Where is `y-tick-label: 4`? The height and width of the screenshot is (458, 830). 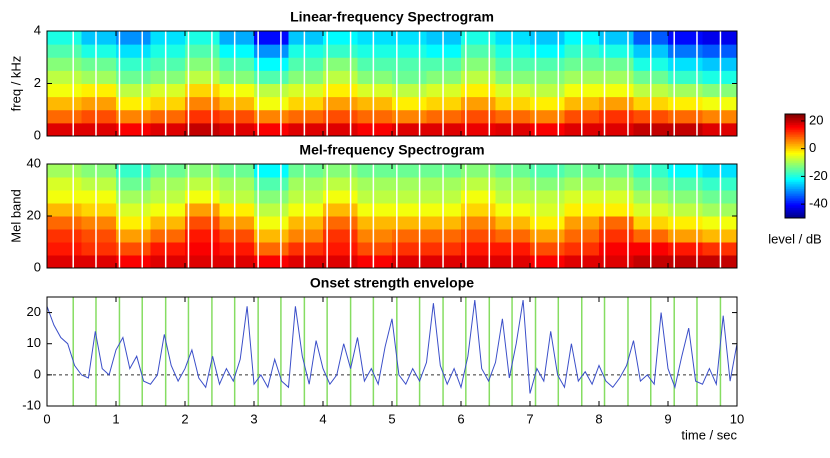 y-tick-label: 4 is located at coordinates (37, 29).